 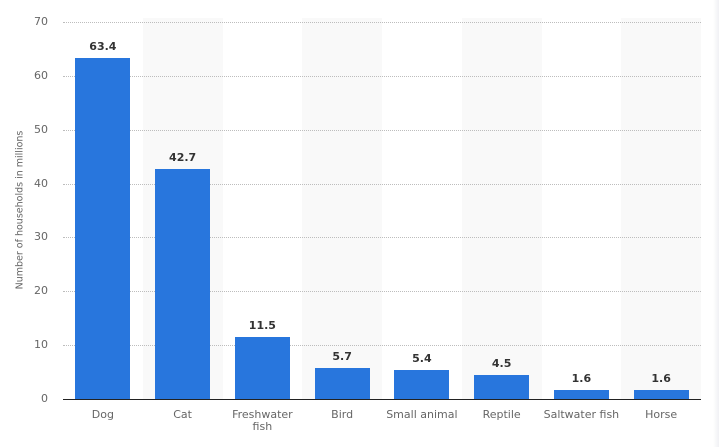 I want to click on scrollbar-edge, so click(x=716, y=223).